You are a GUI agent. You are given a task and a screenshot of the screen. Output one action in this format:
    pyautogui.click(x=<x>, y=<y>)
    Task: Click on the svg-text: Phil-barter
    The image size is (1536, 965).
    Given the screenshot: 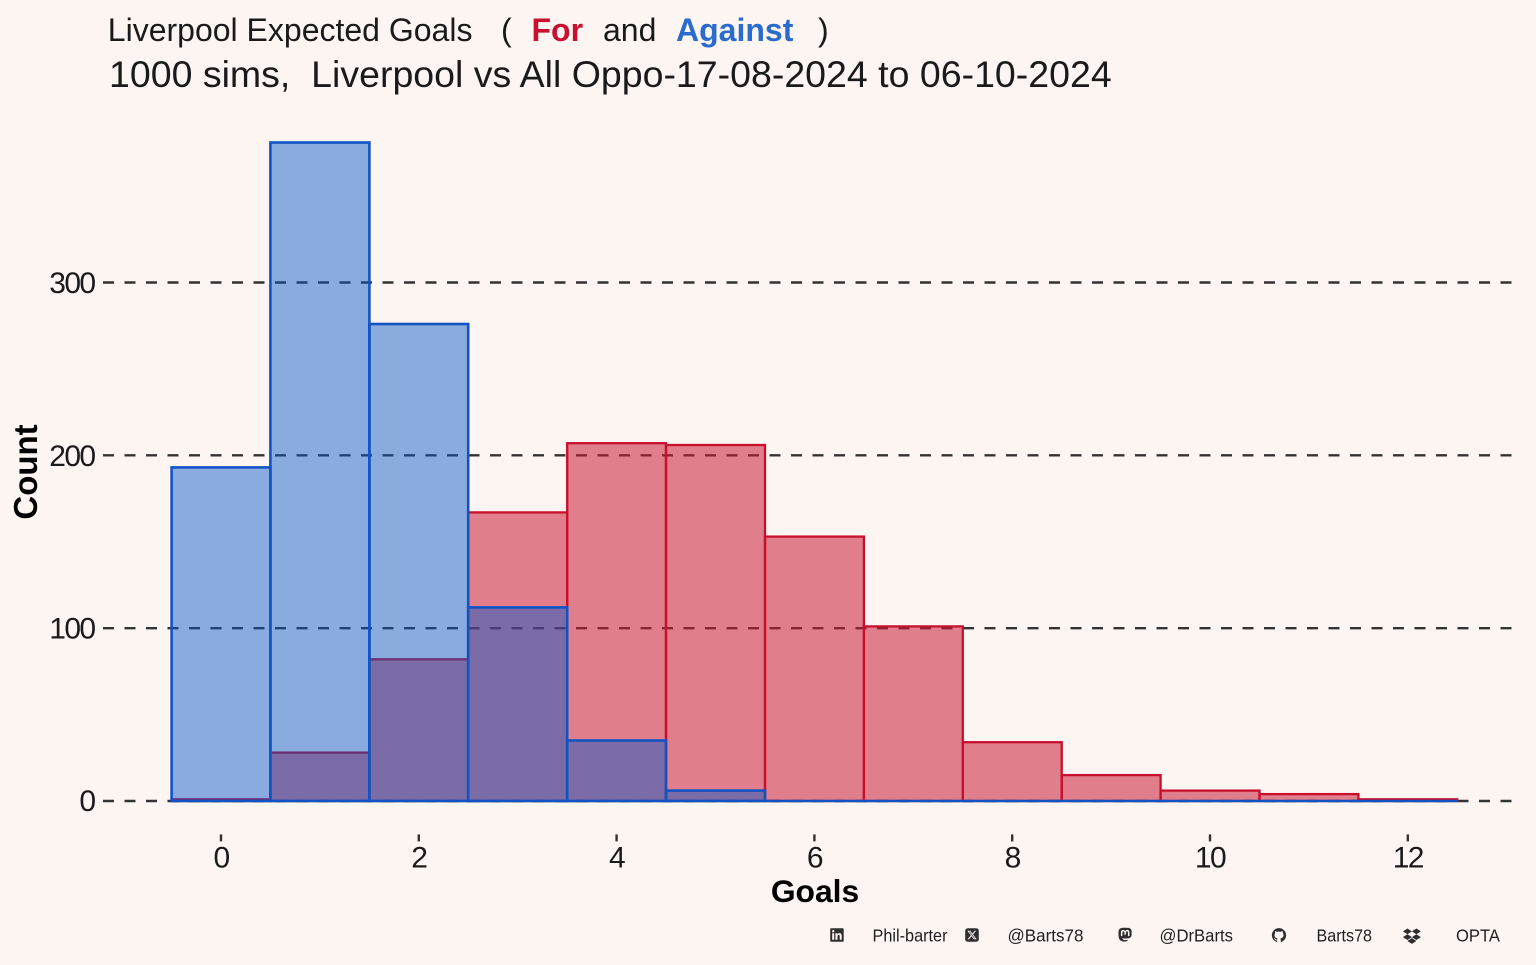 What is the action you would take?
    pyautogui.click(x=910, y=935)
    